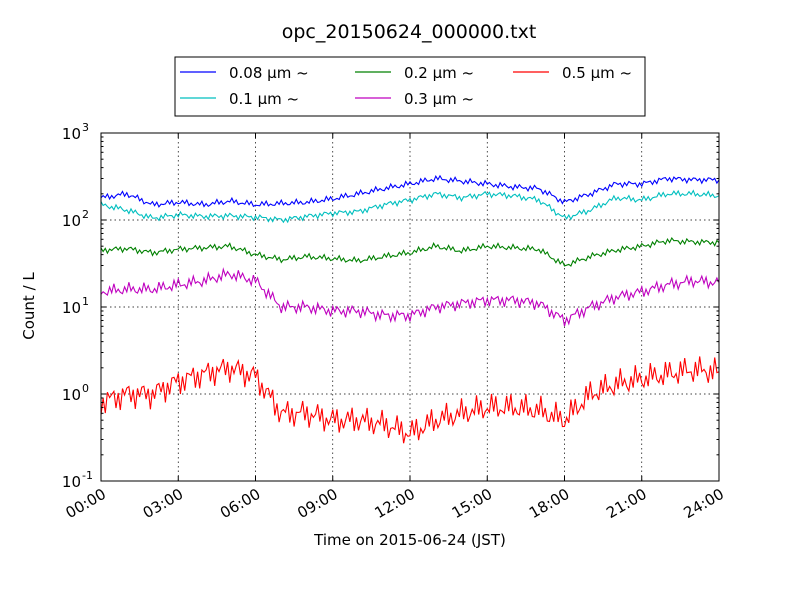  I want to click on x-axis-label: Time on 2015-06-24 (JST), so click(409, 540).